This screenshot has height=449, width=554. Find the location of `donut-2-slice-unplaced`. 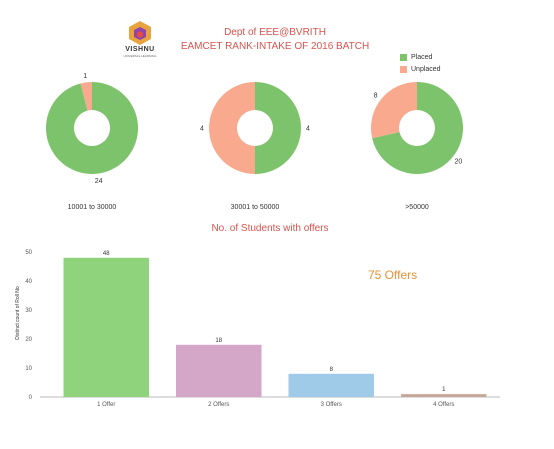

donut-2-slice-unplaced is located at coordinates (232, 128).